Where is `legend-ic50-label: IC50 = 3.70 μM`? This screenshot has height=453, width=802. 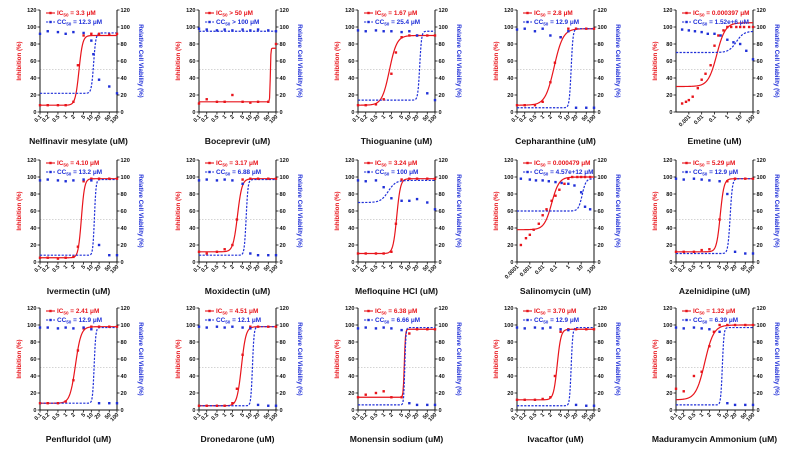 legend-ic50-label: IC50 = 3.70 μM is located at coordinates (555, 311).